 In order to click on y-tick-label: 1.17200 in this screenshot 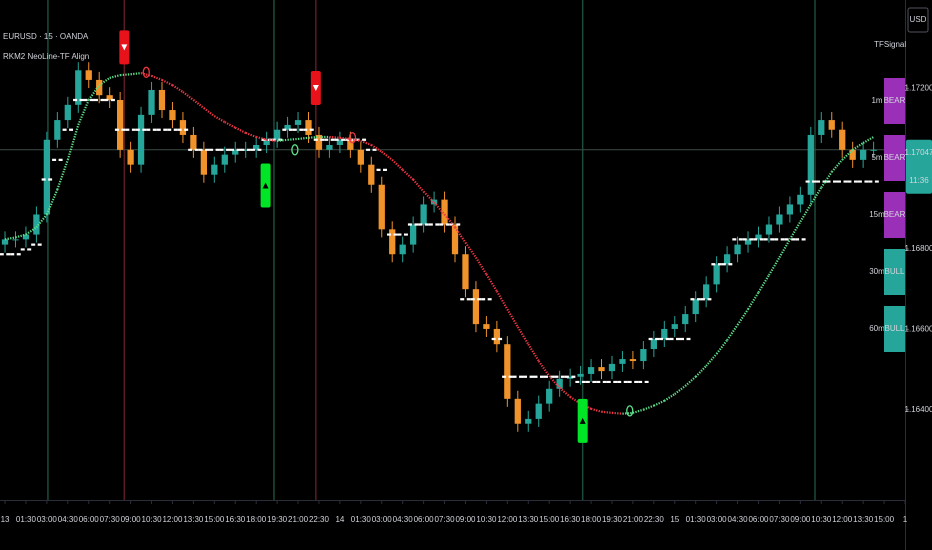, I will do `click(918, 87)`.